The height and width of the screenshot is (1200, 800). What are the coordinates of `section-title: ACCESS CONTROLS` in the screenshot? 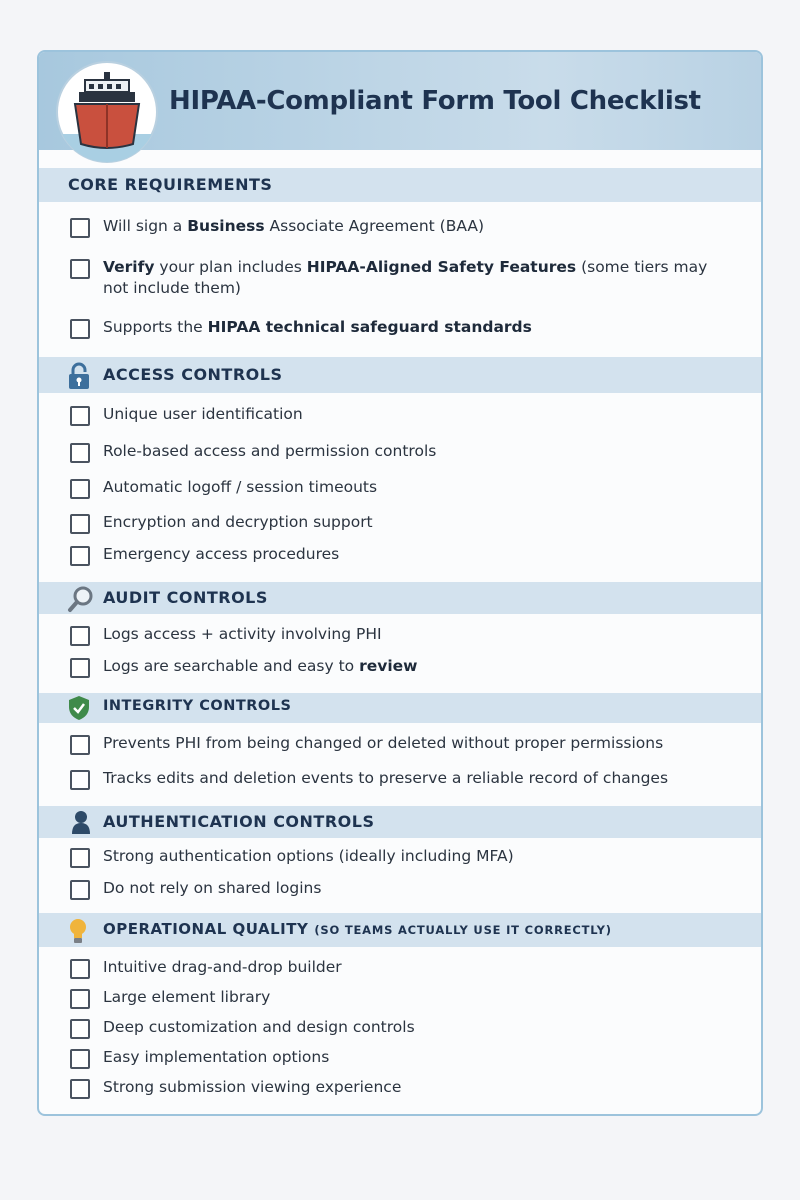 It's located at (192, 374).